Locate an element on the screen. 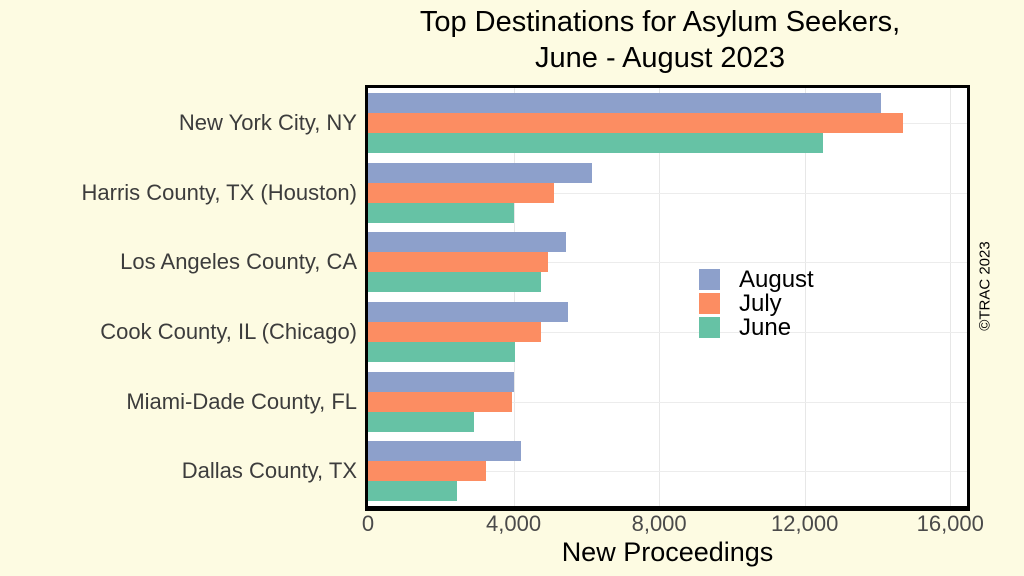 The height and width of the screenshot is (576, 1024). x-tick-label: 12,000 is located at coordinates (805, 523).